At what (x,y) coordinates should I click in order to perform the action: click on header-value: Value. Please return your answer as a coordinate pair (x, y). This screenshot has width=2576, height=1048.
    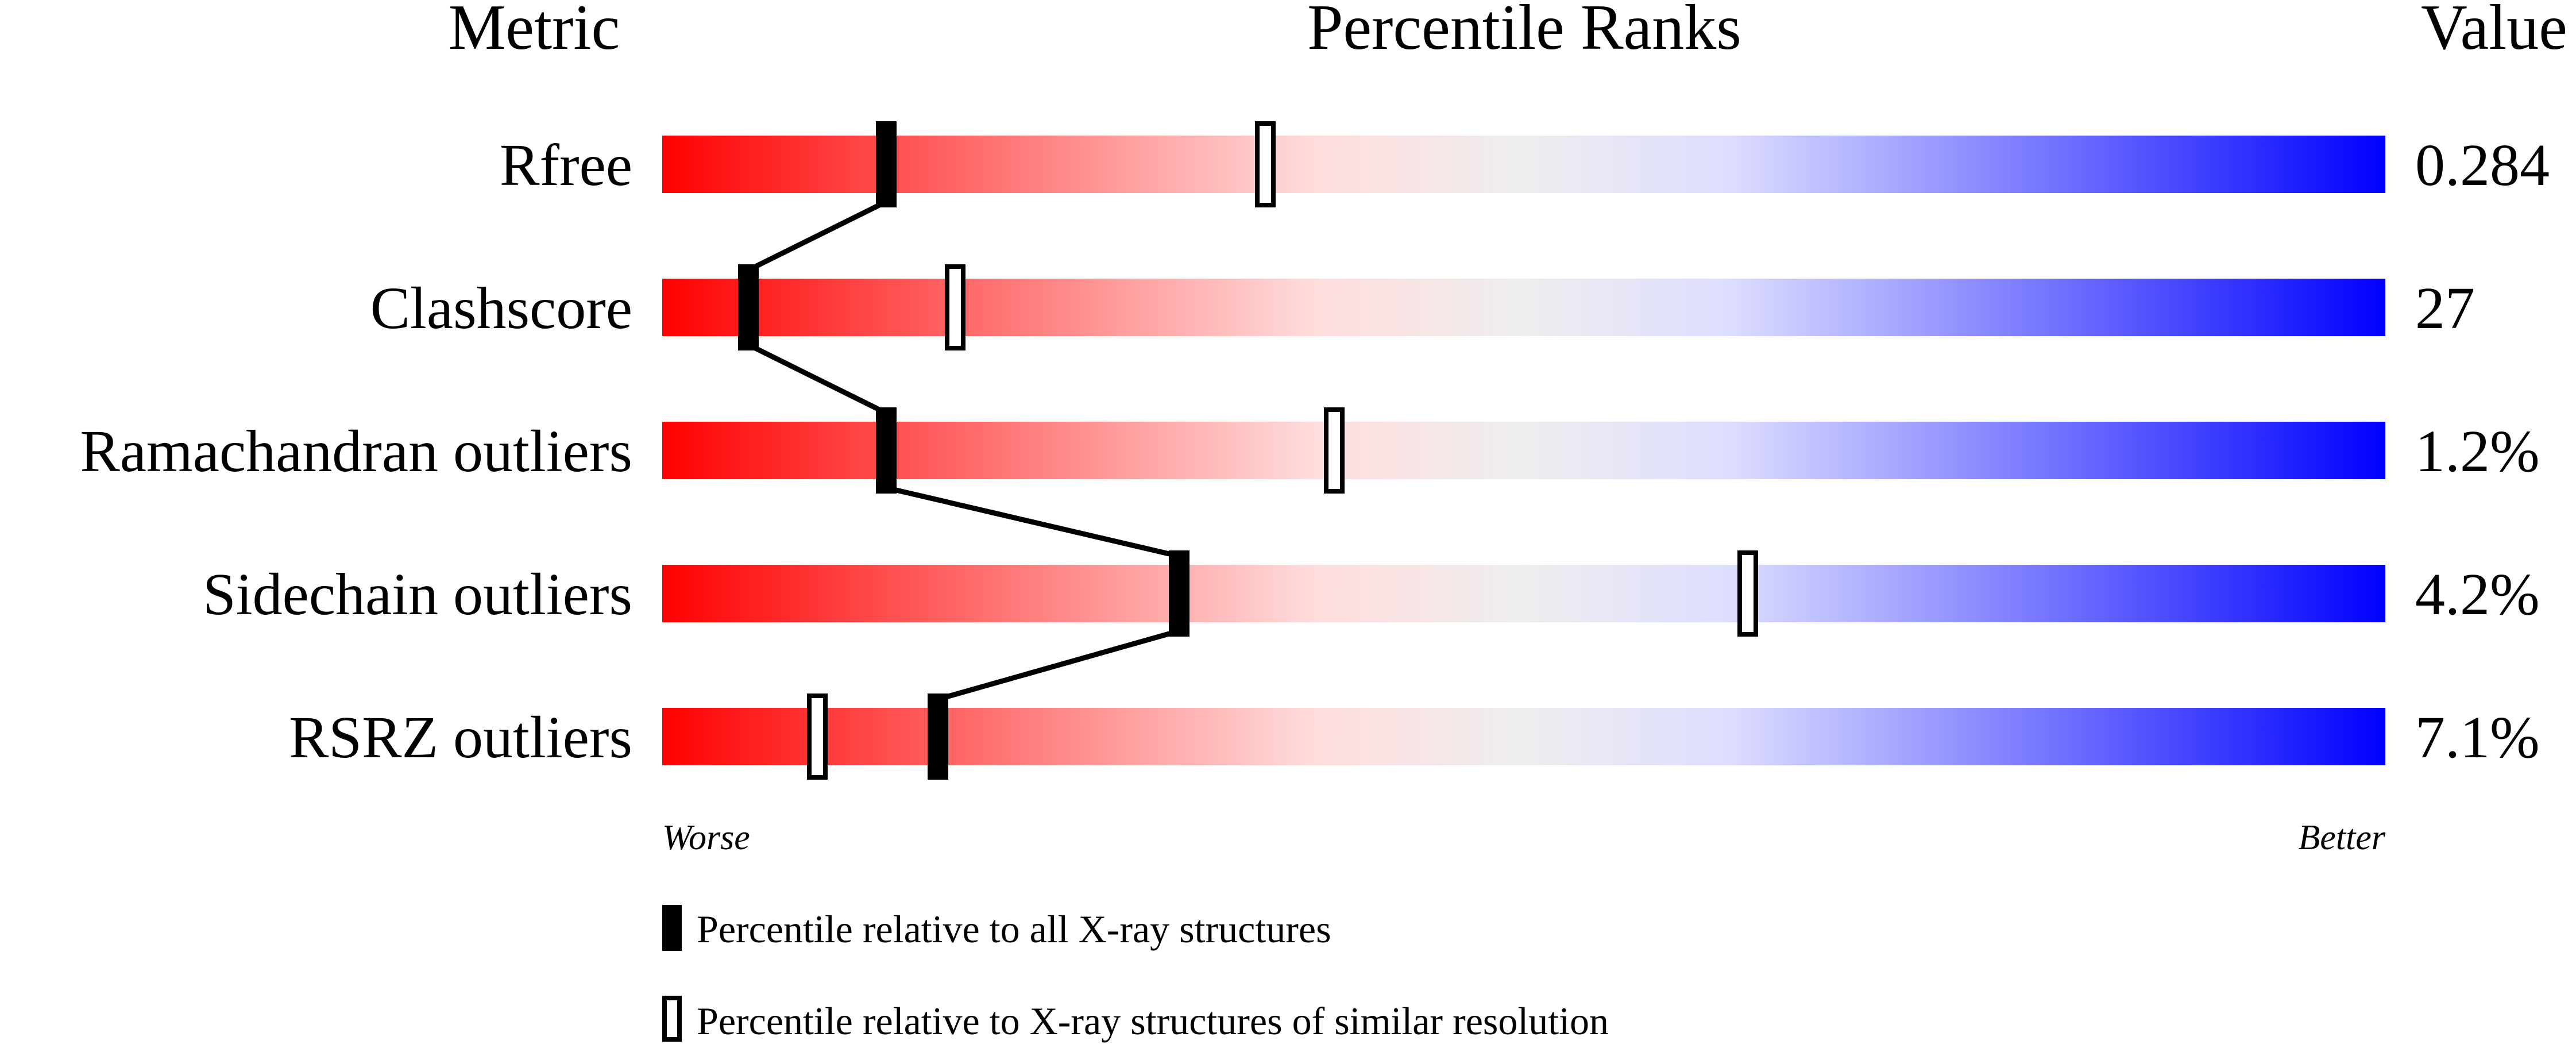
    Looking at the image, I should click on (2494, 31).